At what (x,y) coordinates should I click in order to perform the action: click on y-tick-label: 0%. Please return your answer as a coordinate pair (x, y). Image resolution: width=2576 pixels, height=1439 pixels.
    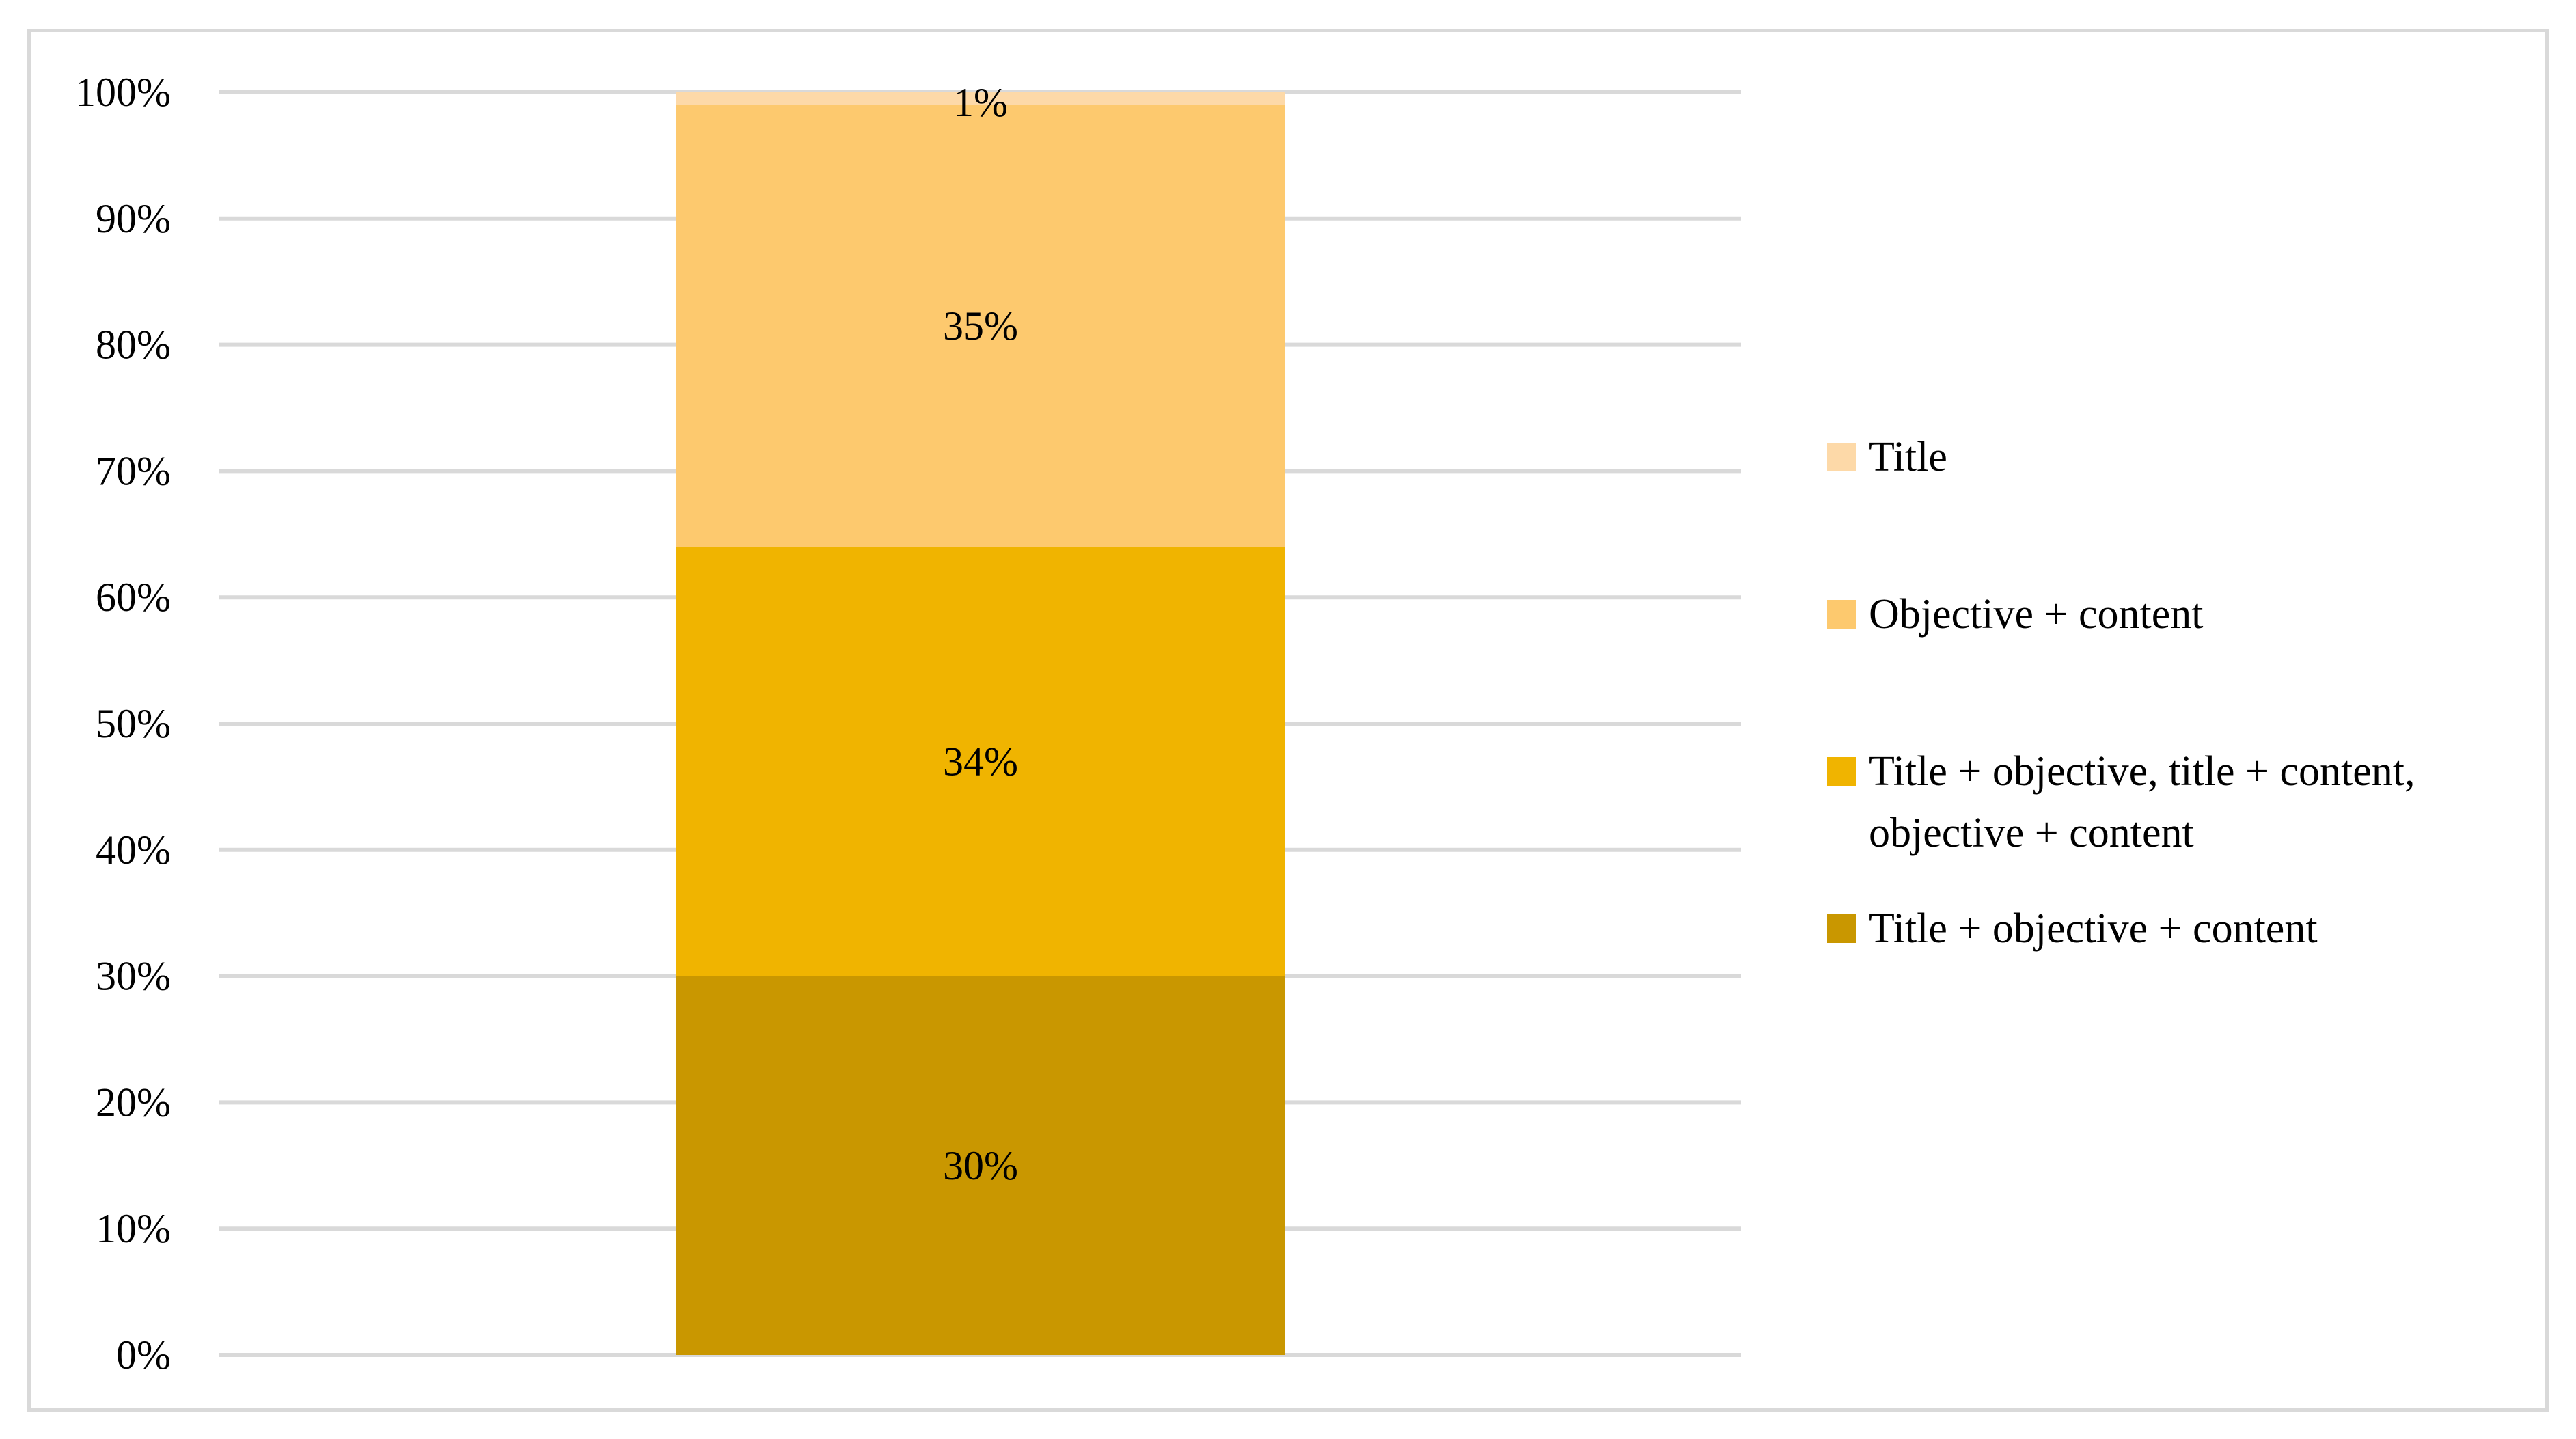
    Looking at the image, I should click on (143, 1355).